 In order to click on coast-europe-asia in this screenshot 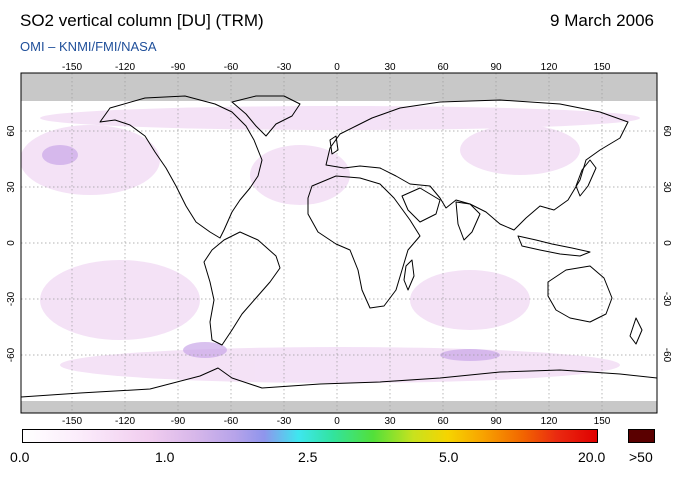, I will do `click(477, 165)`.